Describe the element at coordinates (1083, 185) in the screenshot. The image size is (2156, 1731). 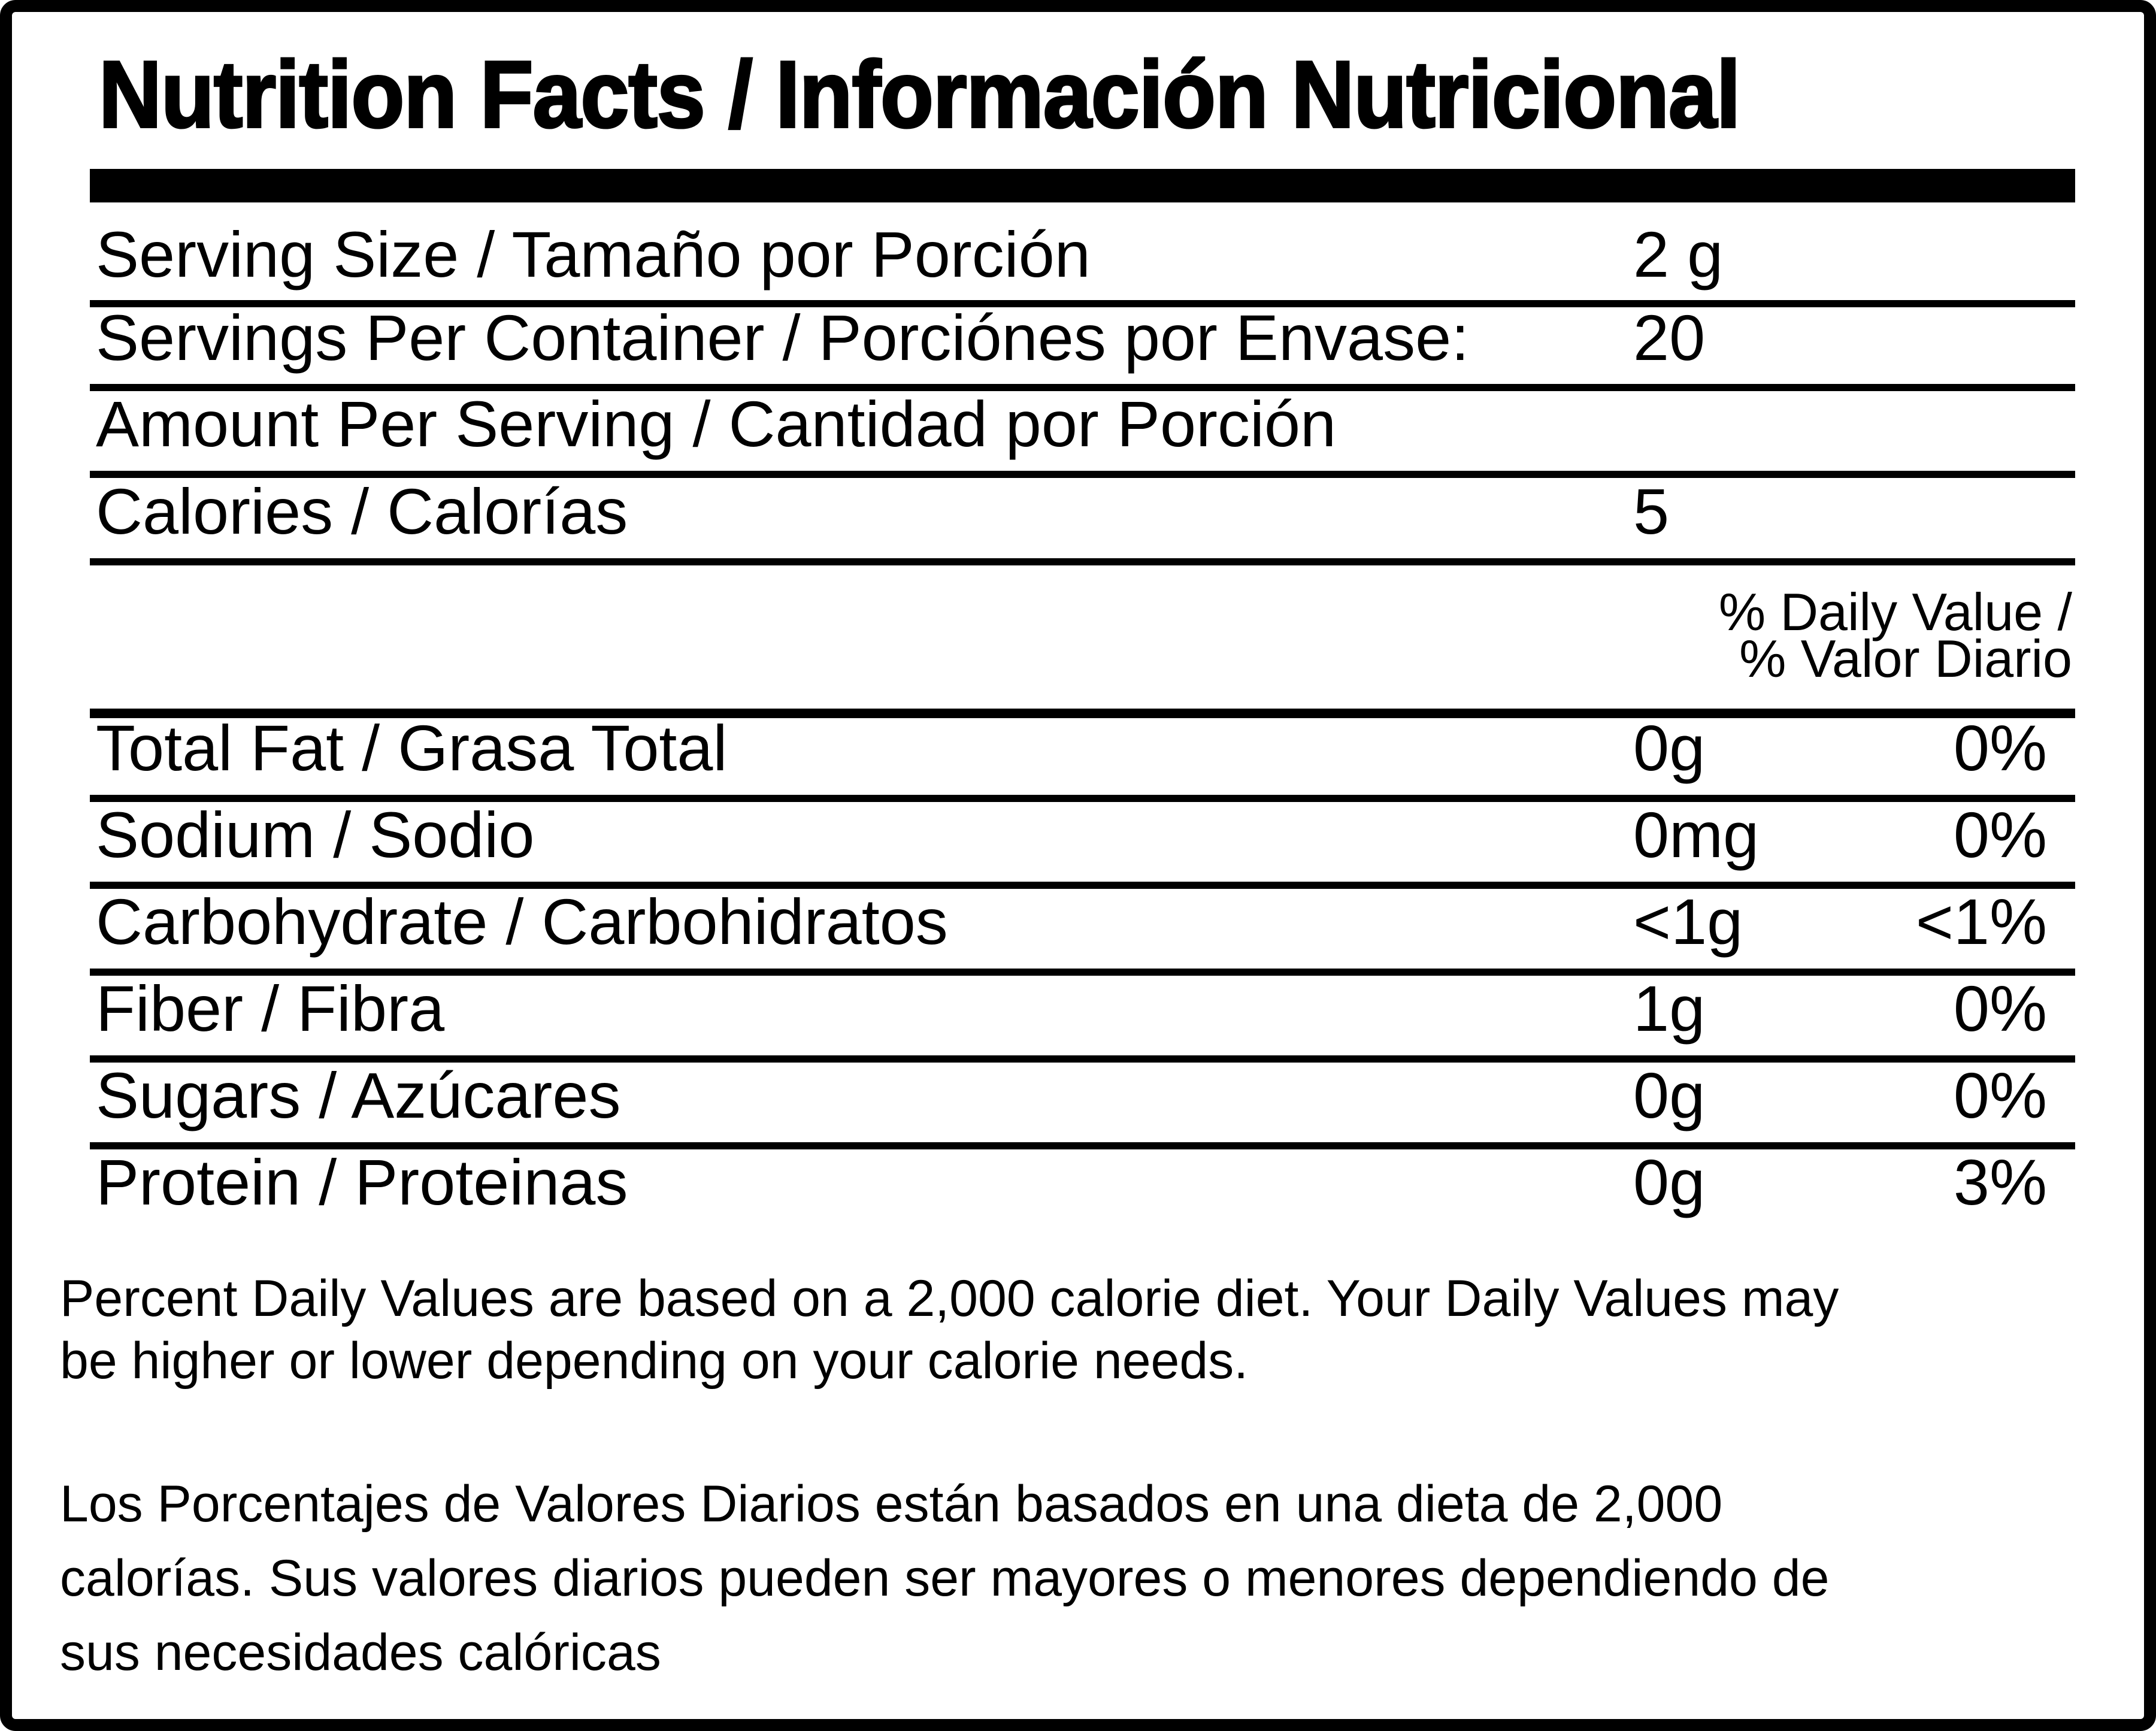
I see `title-separator-bar` at that location.